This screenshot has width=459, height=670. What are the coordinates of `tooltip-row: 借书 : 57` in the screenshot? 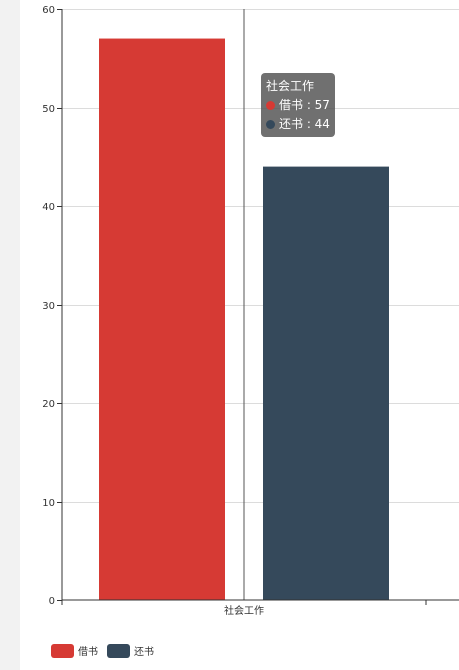 It's located at (298, 105).